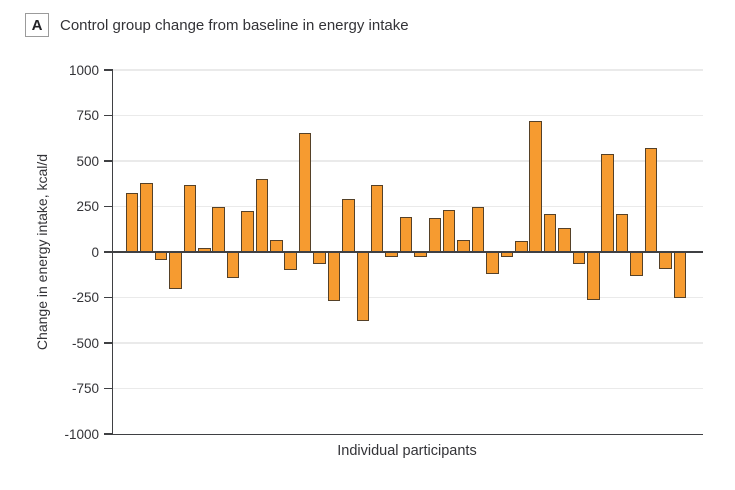 This screenshot has width=735, height=490. What do you see at coordinates (108, 343) in the screenshot?
I see `y-tick--500` at bounding box center [108, 343].